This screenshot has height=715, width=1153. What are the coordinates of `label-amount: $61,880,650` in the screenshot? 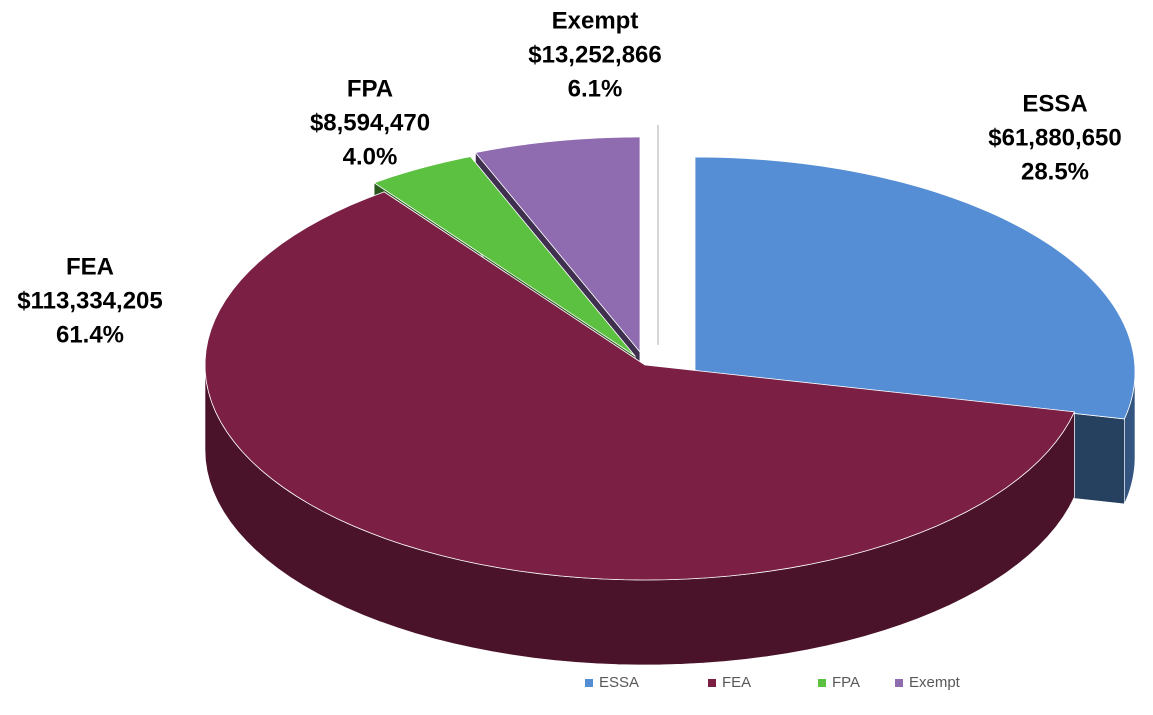 It's located at (1054, 137).